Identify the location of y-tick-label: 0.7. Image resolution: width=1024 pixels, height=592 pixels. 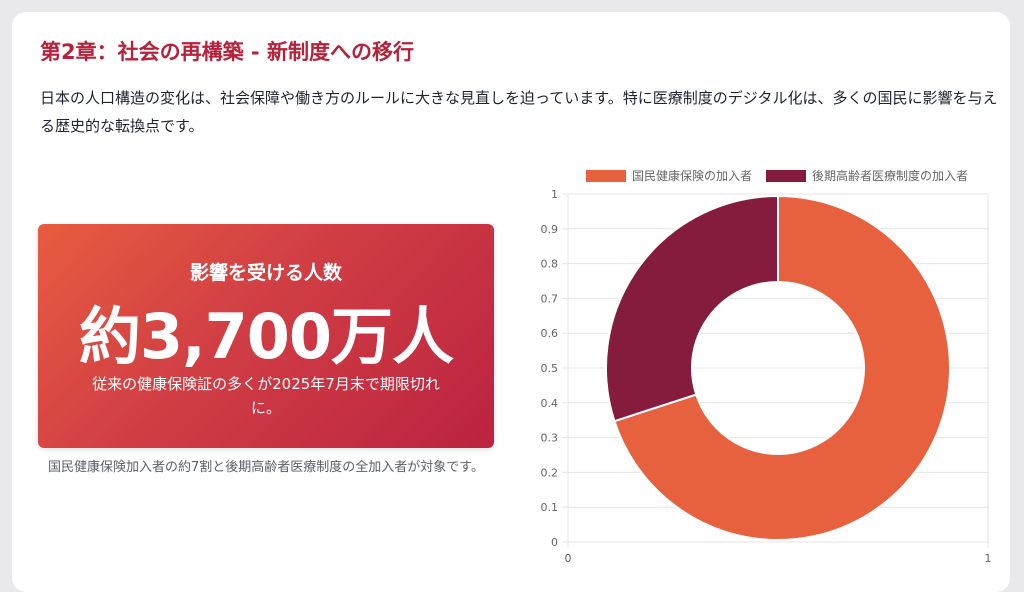
(550, 298).